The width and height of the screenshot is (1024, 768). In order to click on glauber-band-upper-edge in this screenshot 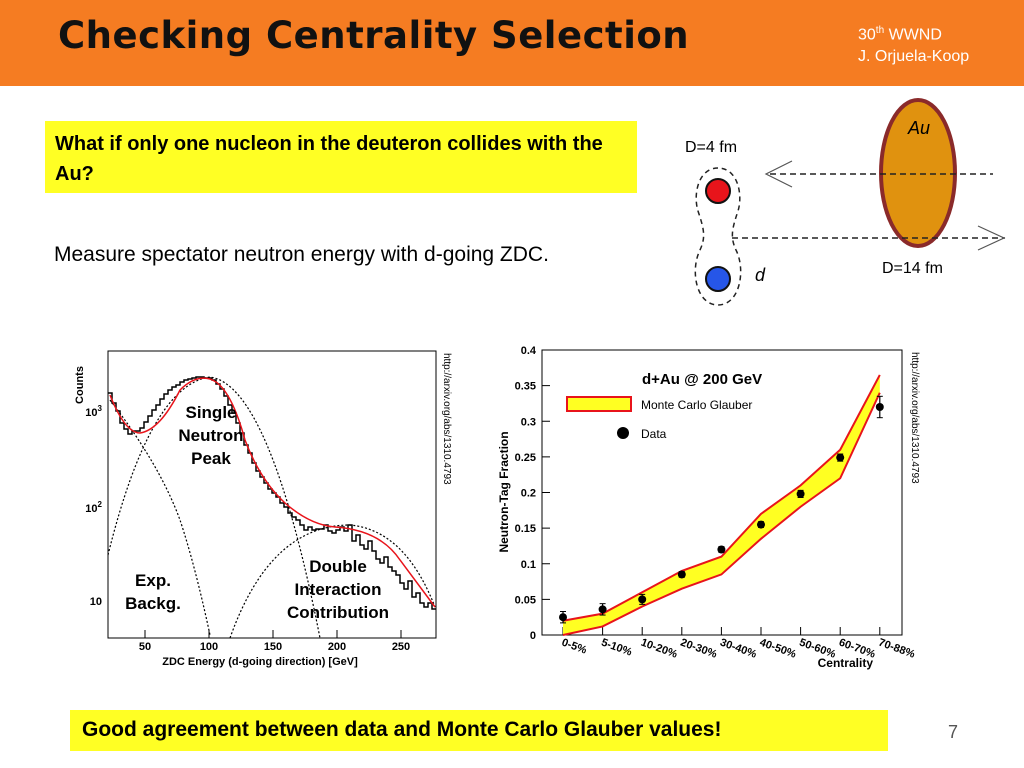, I will do `click(721, 498)`.